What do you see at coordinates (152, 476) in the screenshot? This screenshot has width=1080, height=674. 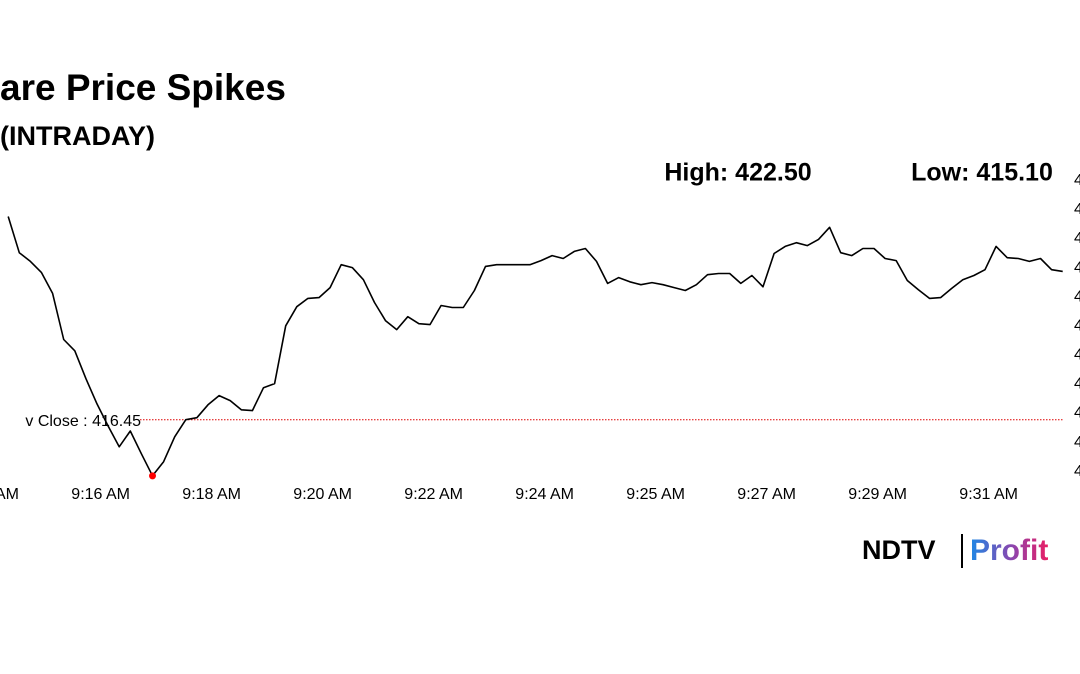 I see `low-marker` at bounding box center [152, 476].